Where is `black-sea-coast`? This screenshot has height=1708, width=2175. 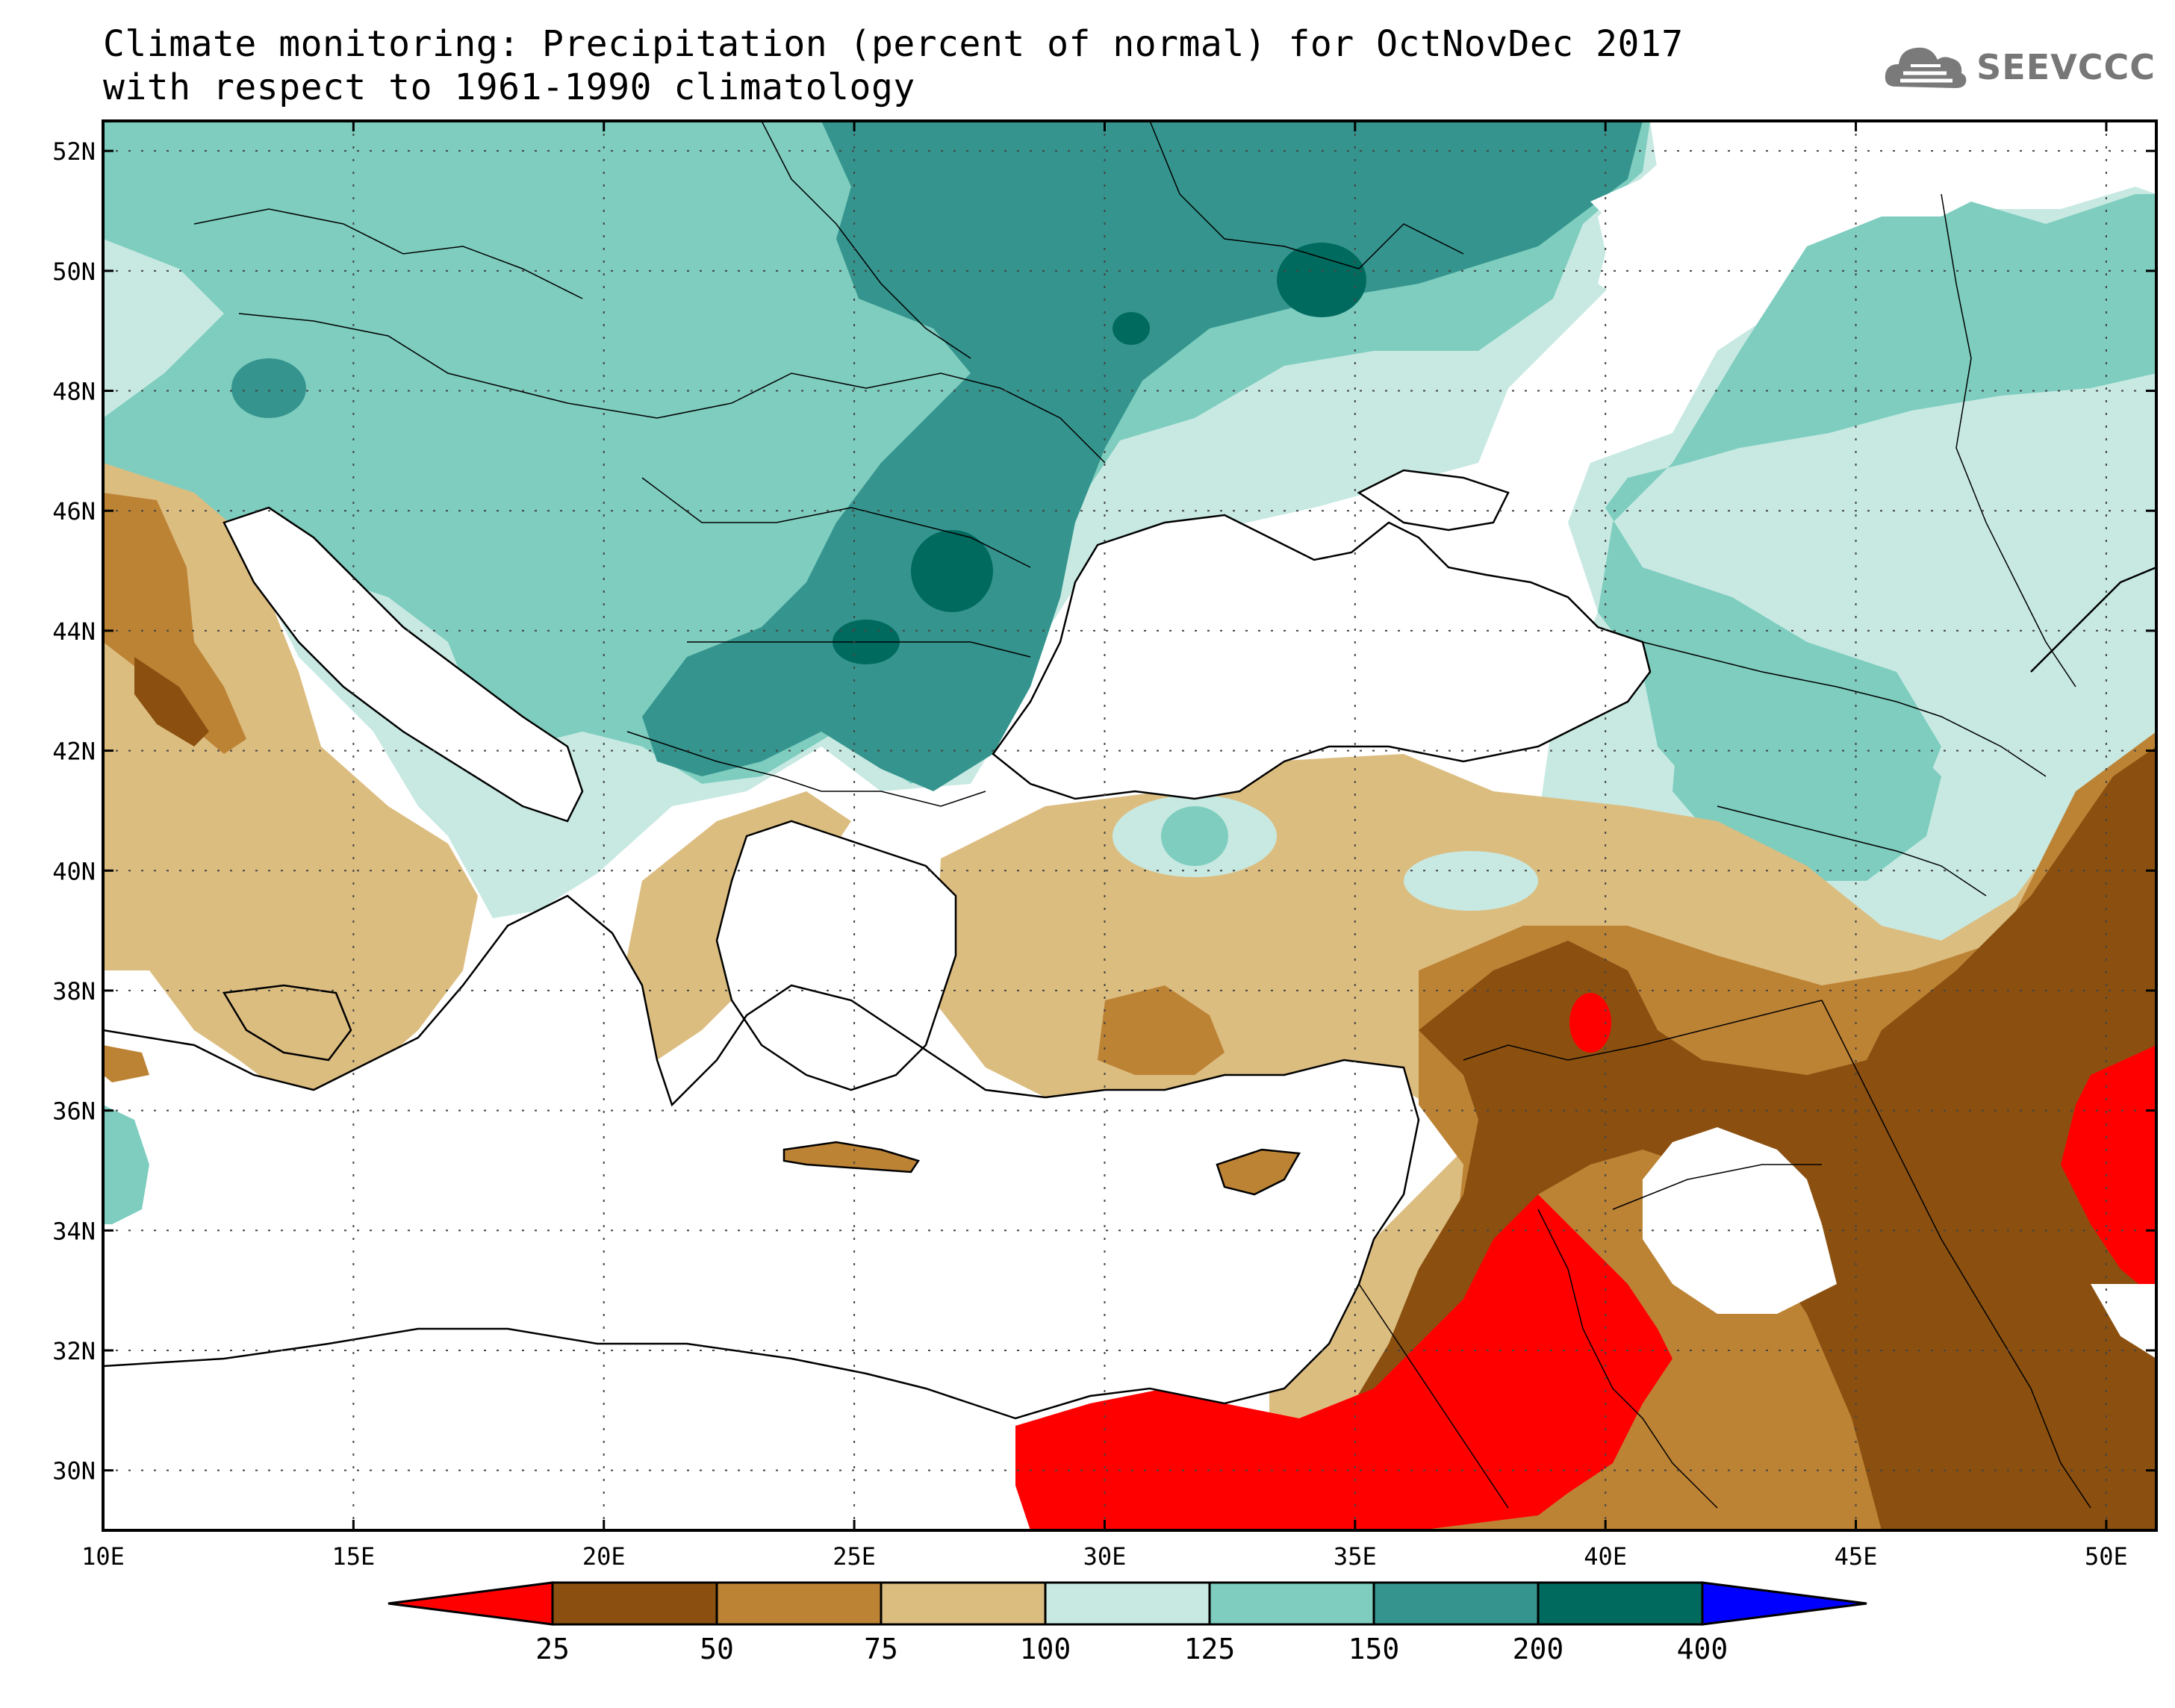
black-sea-coast is located at coordinates (1322, 657).